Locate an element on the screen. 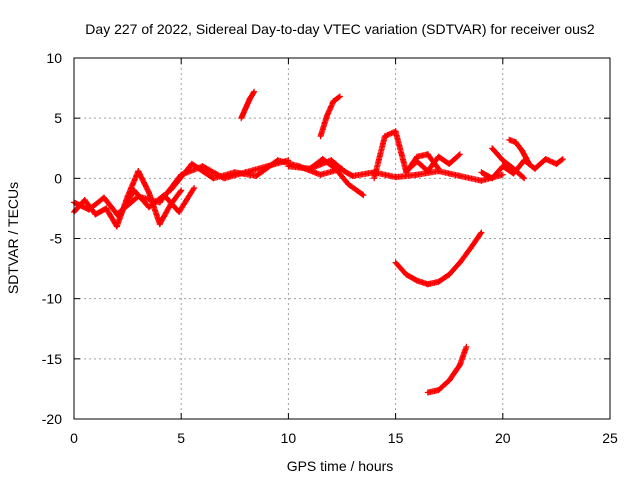  data-series-sat-track-h is located at coordinates (336, 177).